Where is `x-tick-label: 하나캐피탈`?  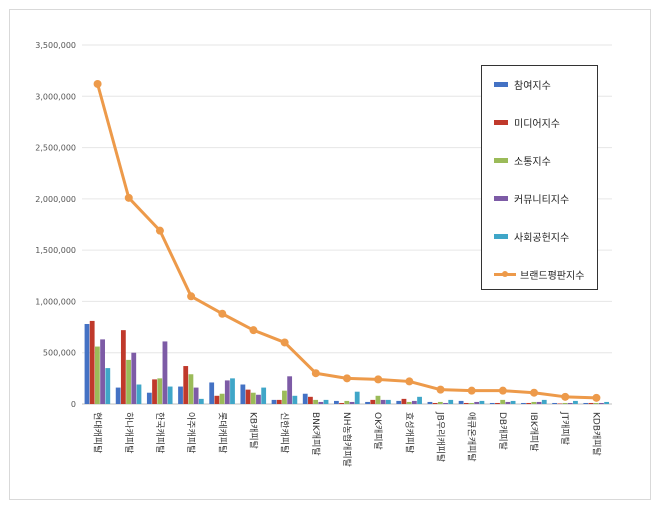 x-tick-label: 하나캐피탈 is located at coordinates (128, 432).